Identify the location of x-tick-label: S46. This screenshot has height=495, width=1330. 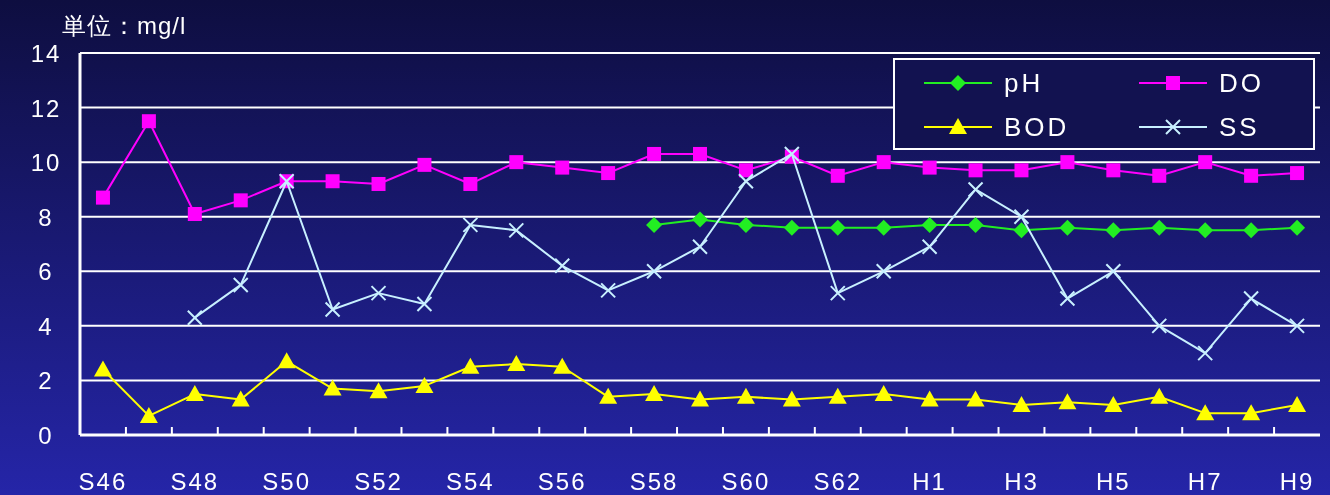
(103, 481).